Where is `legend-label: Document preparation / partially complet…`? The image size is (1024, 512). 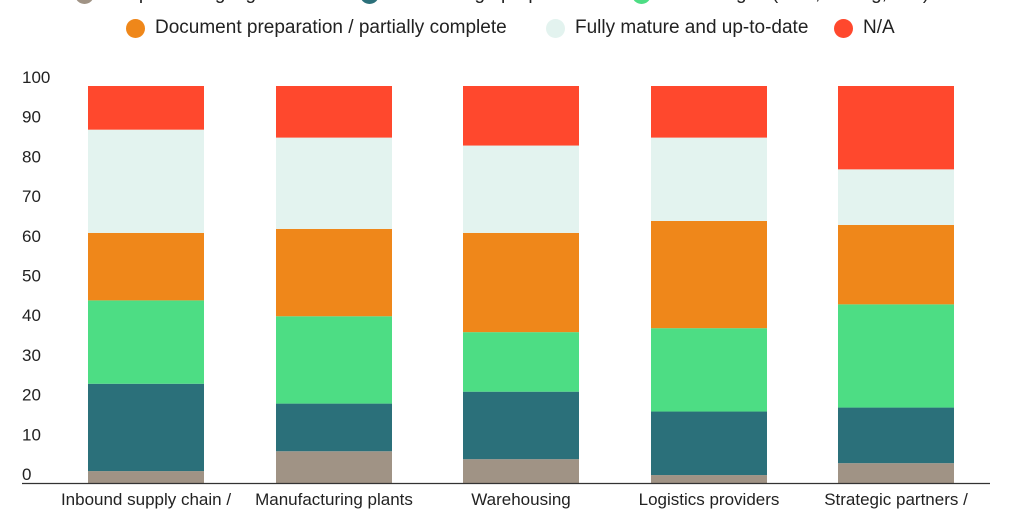 legend-label: Document preparation / partially complet… is located at coordinates (331, 27).